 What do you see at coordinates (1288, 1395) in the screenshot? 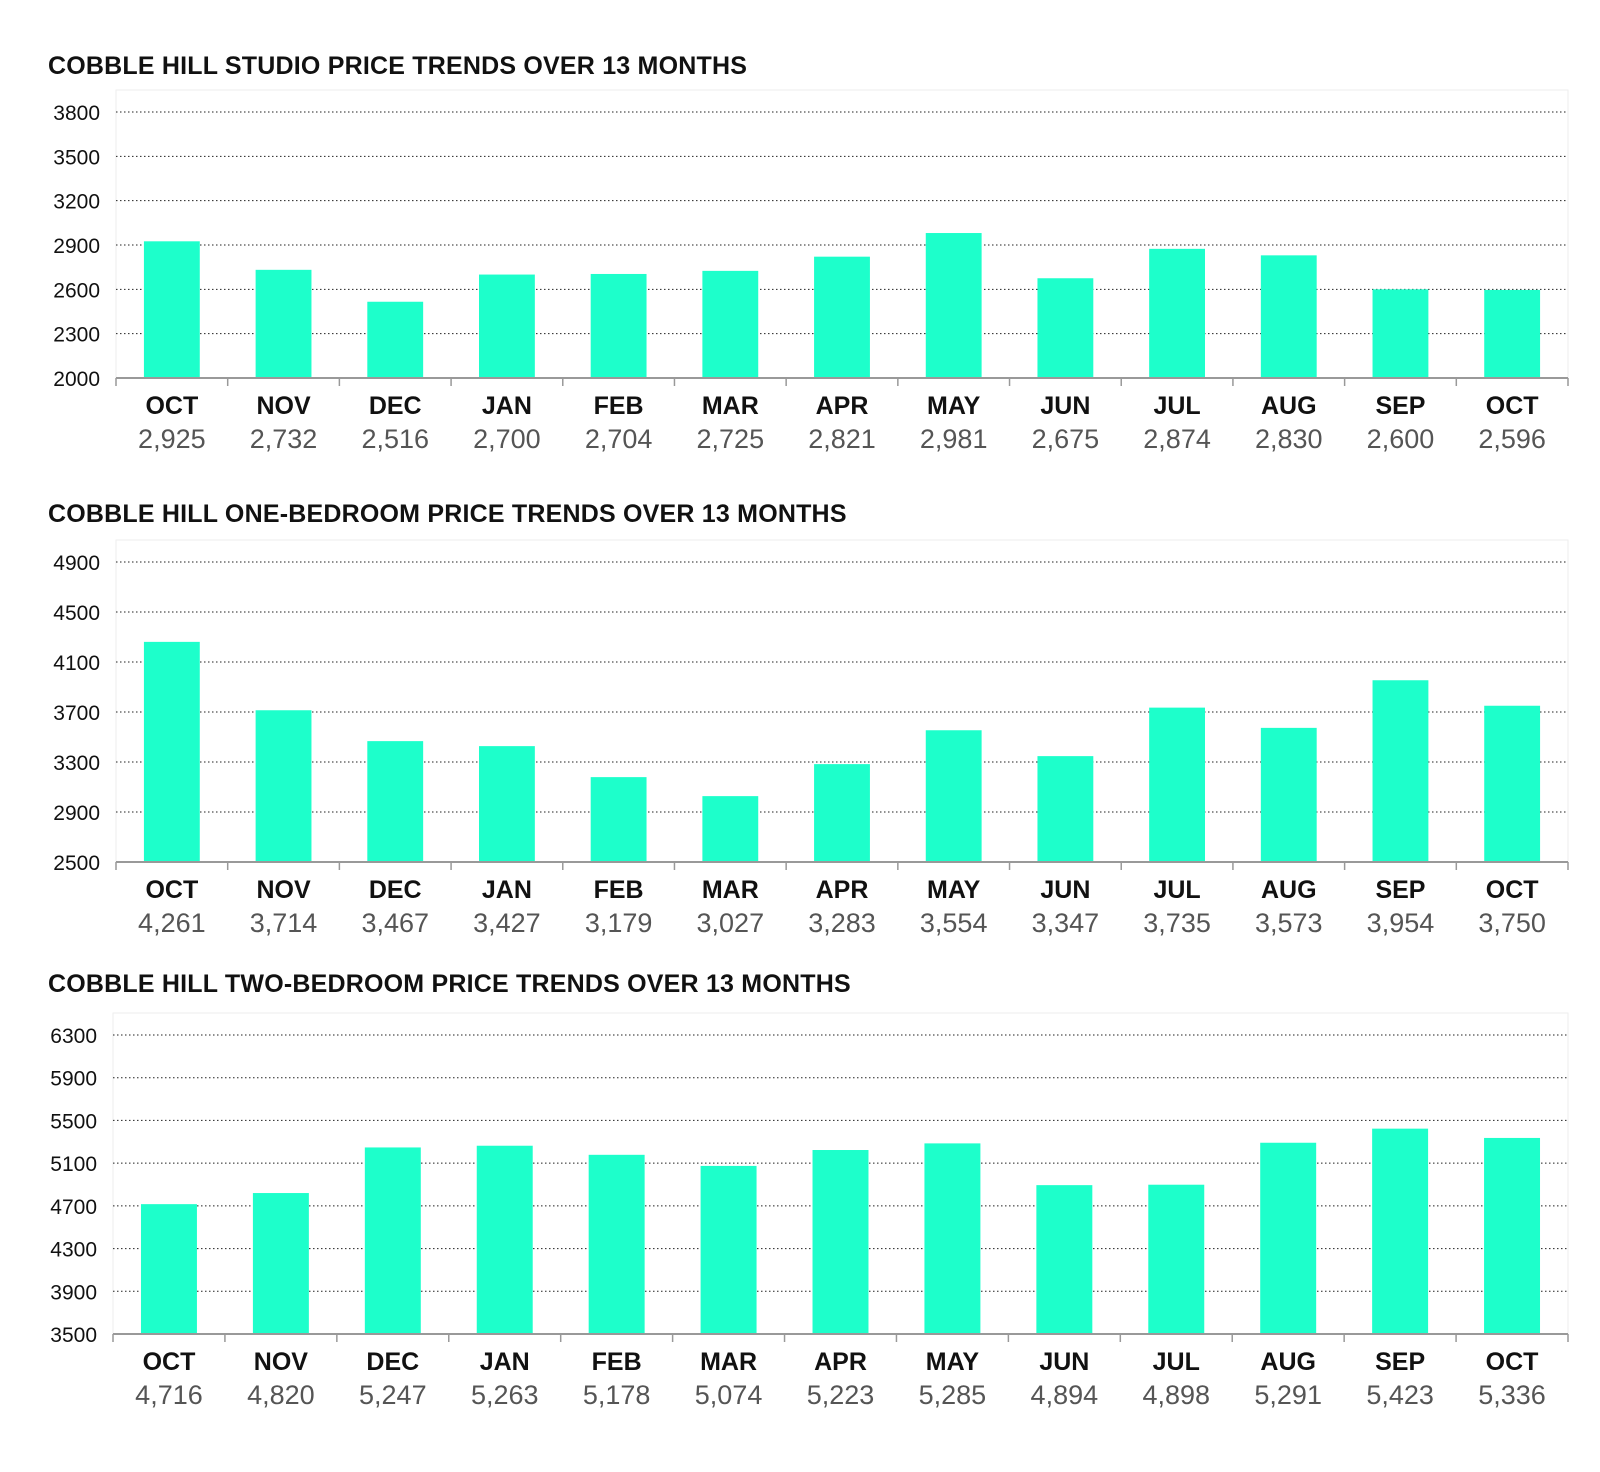
I see `data-label: 5,291` at bounding box center [1288, 1395].